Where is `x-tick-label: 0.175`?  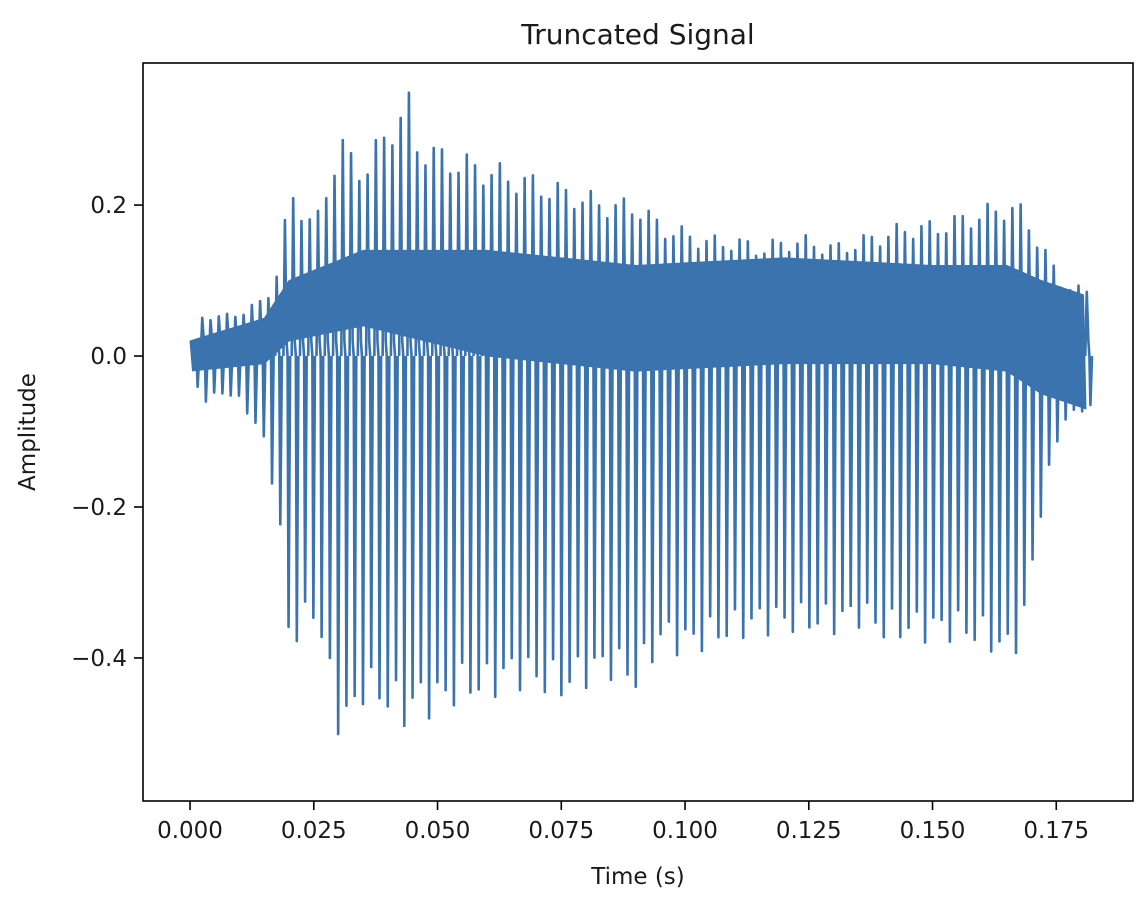 x-tick-label: 0.175 is located at coordinates (1056, 831).